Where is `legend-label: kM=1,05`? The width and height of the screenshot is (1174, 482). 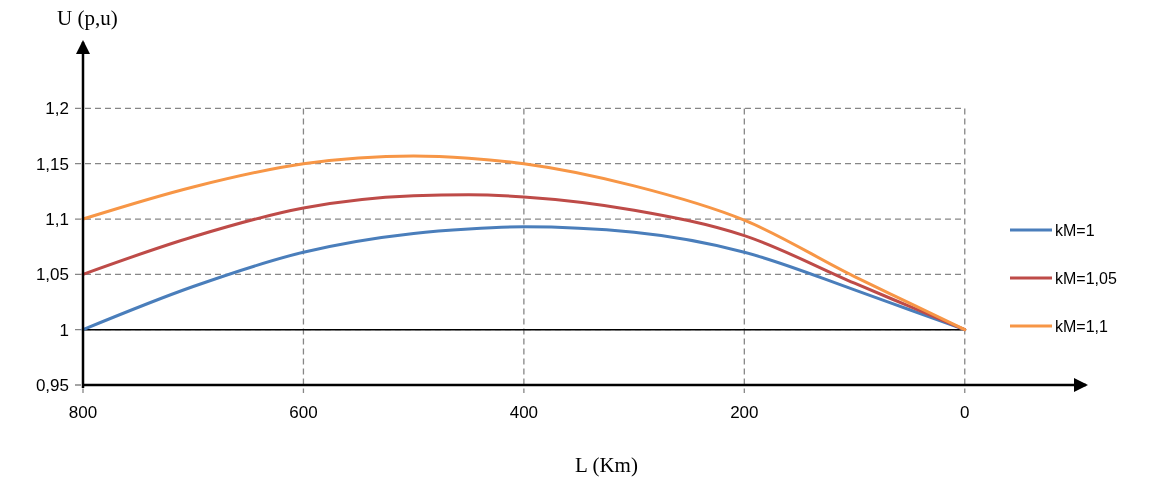 legend-label: kM=1,05 is located at coordinates (1086, 278).